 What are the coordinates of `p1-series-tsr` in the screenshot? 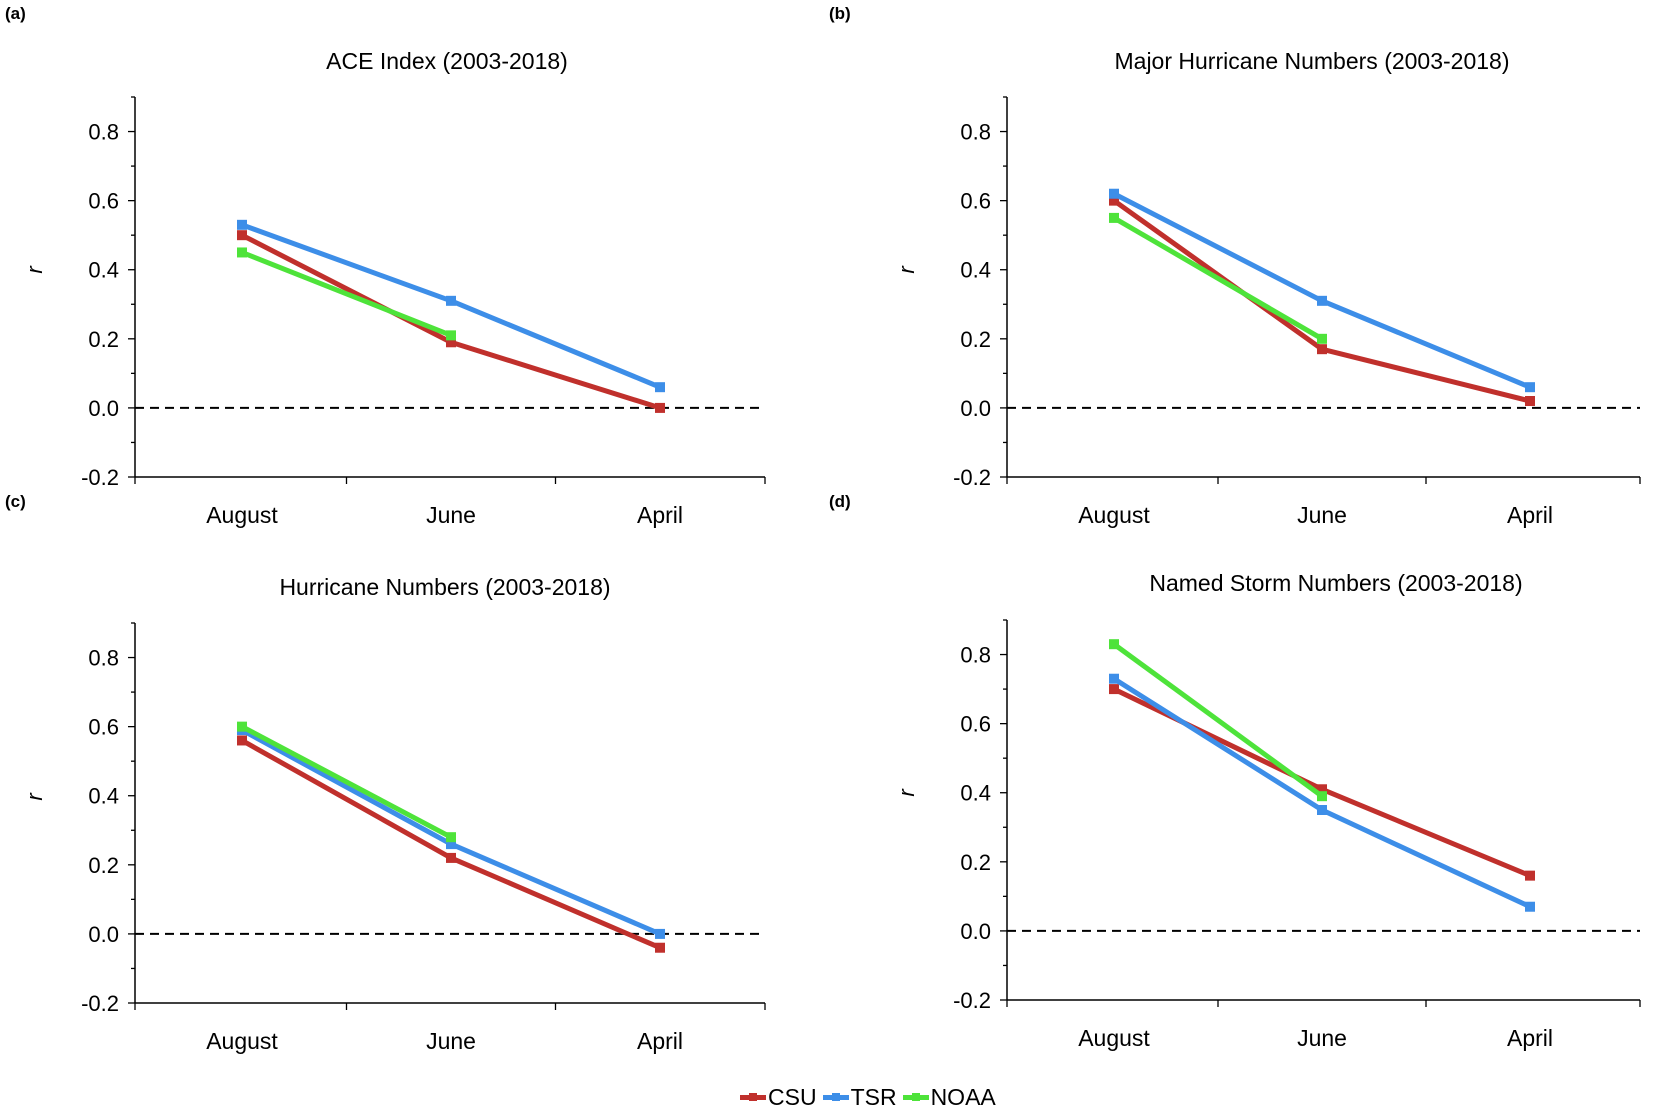 It's located at (1321, 290).